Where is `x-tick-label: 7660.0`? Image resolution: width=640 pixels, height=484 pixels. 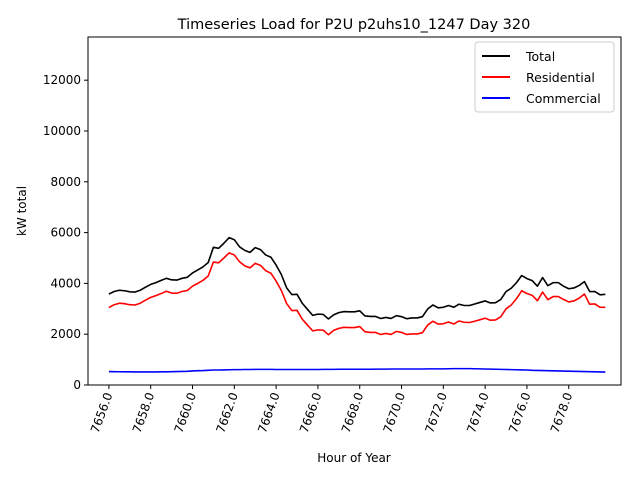
x-tick-label: 7660.0 is located at coordinates (186, 413).